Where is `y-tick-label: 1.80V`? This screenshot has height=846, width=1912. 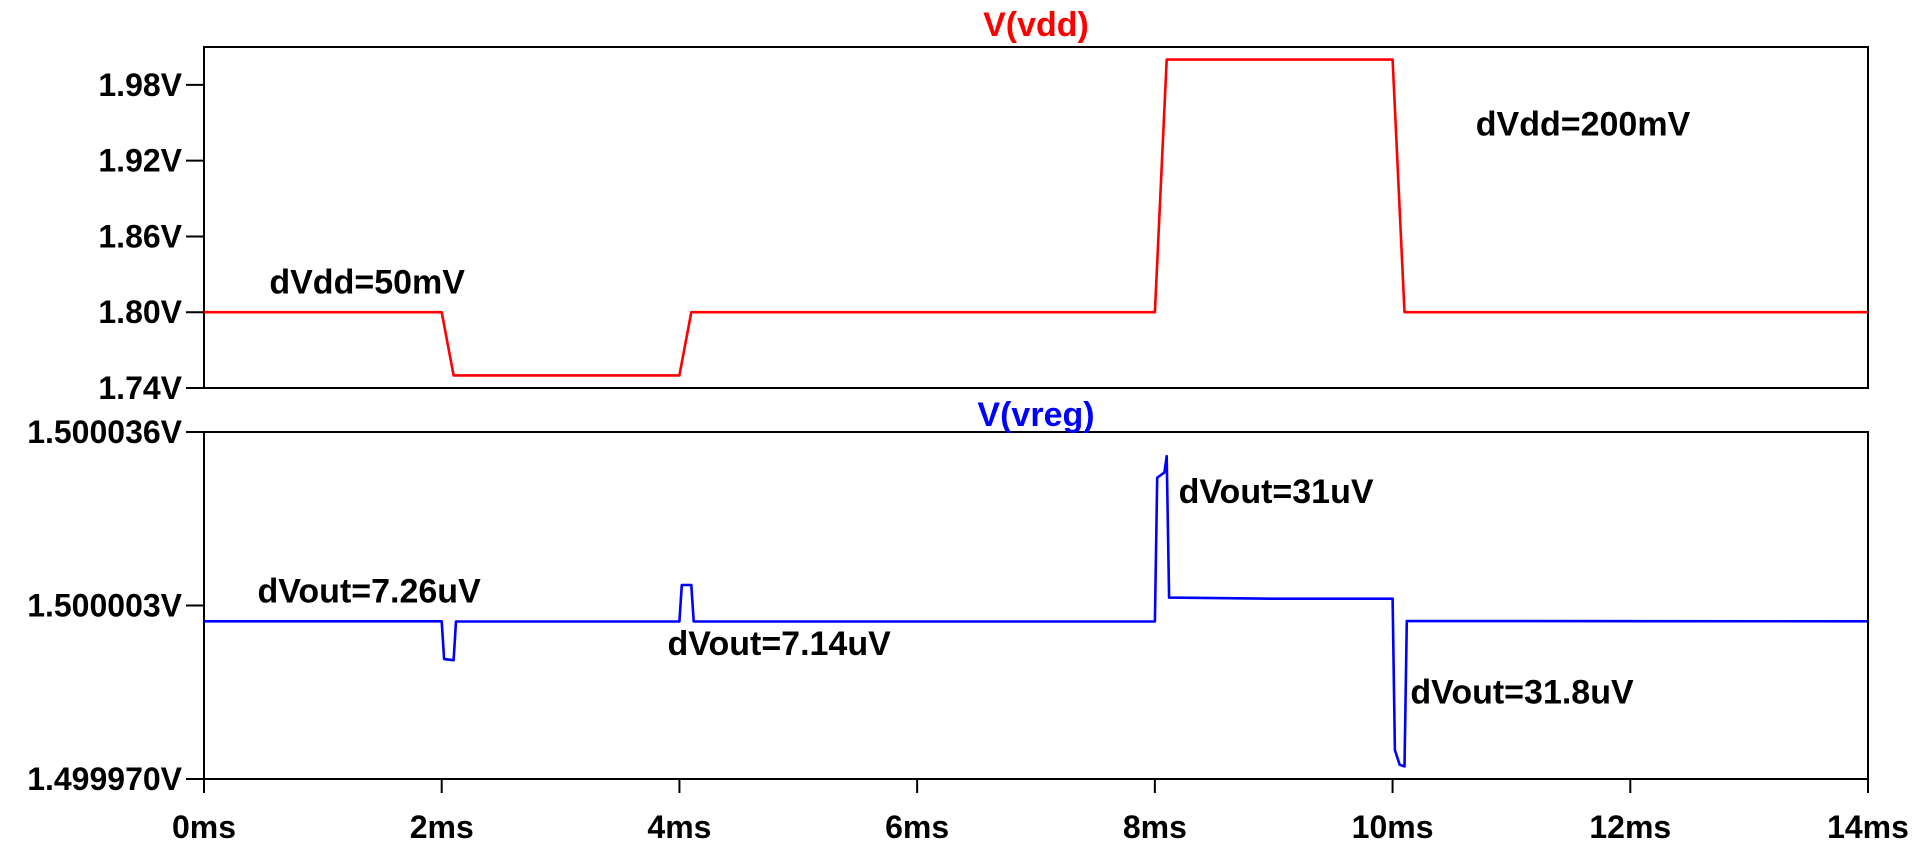 y-tick-label: 1.80V is located at coordinates (140, 312).